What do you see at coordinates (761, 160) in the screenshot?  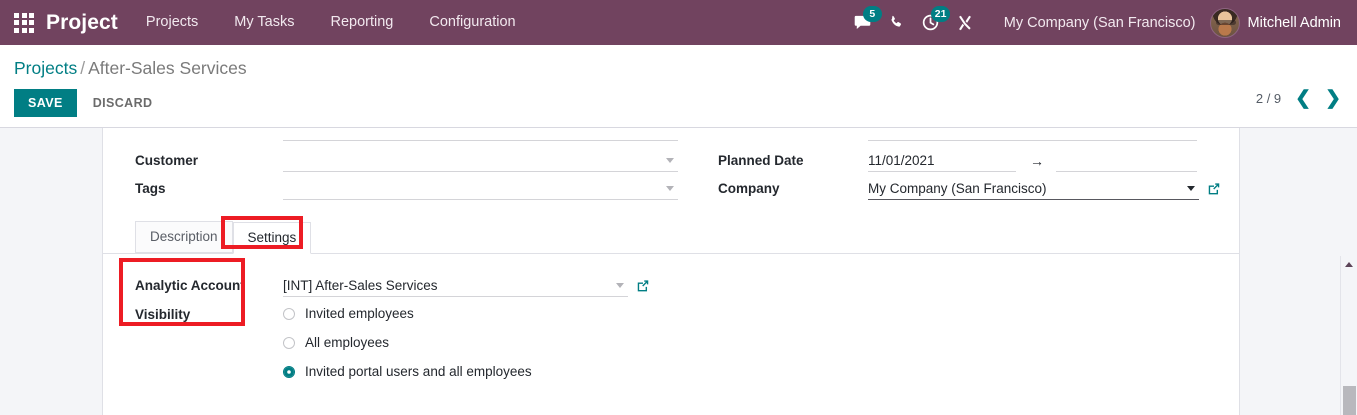 I see `planned-date-label: Planned Date` at bounding box center [761, 160].